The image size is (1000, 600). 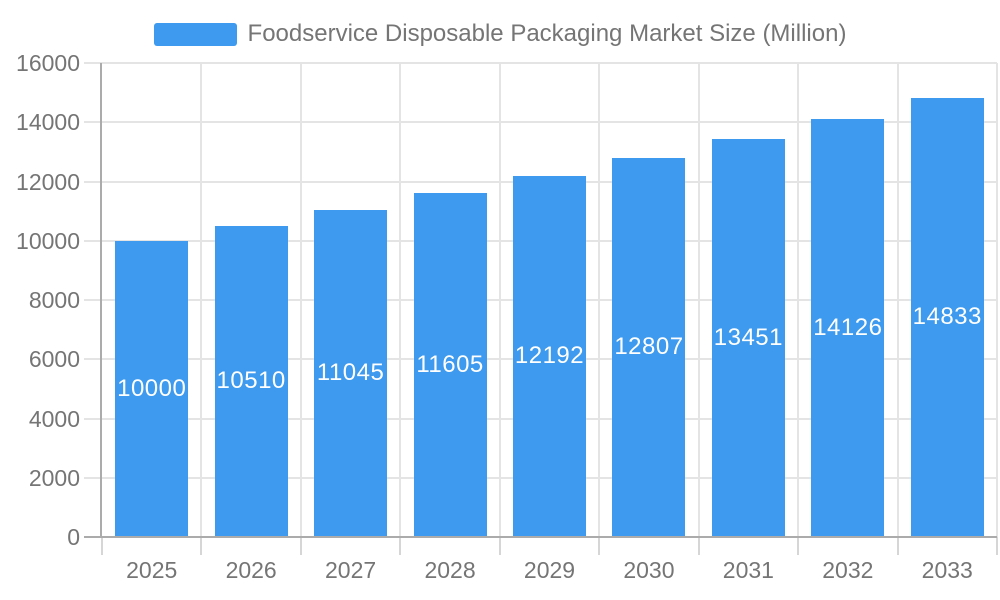 What do you see at coordinates (748, 570) in the screenshot?
I see `x-axis-label: 2031` at bounding box center [748, 570].